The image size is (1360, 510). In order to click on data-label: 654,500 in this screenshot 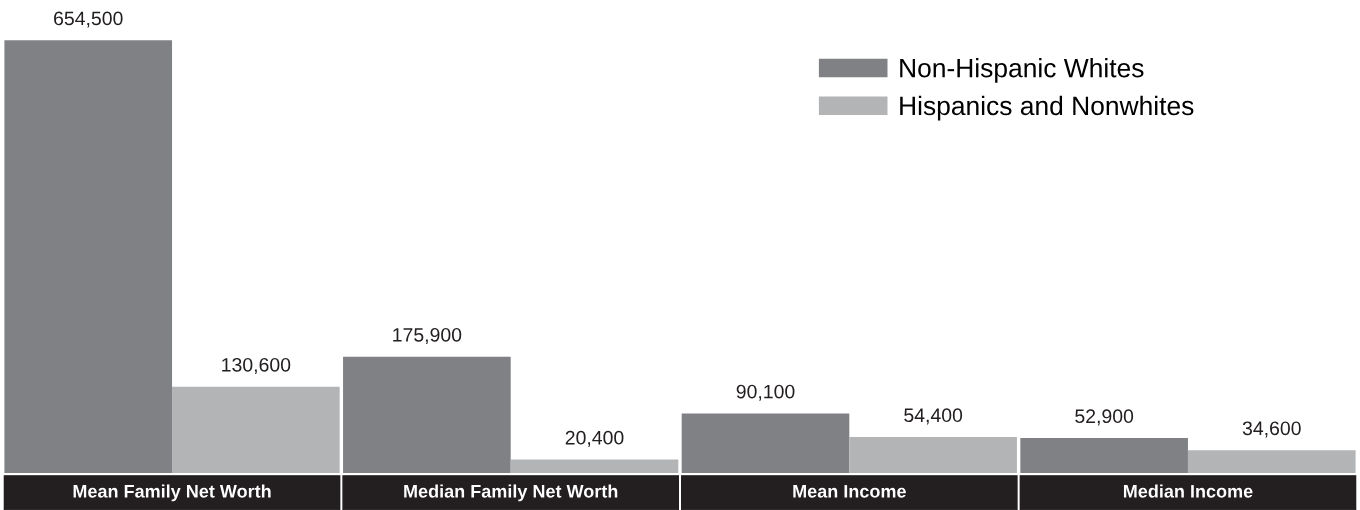, I will do `click(88, 19)`.